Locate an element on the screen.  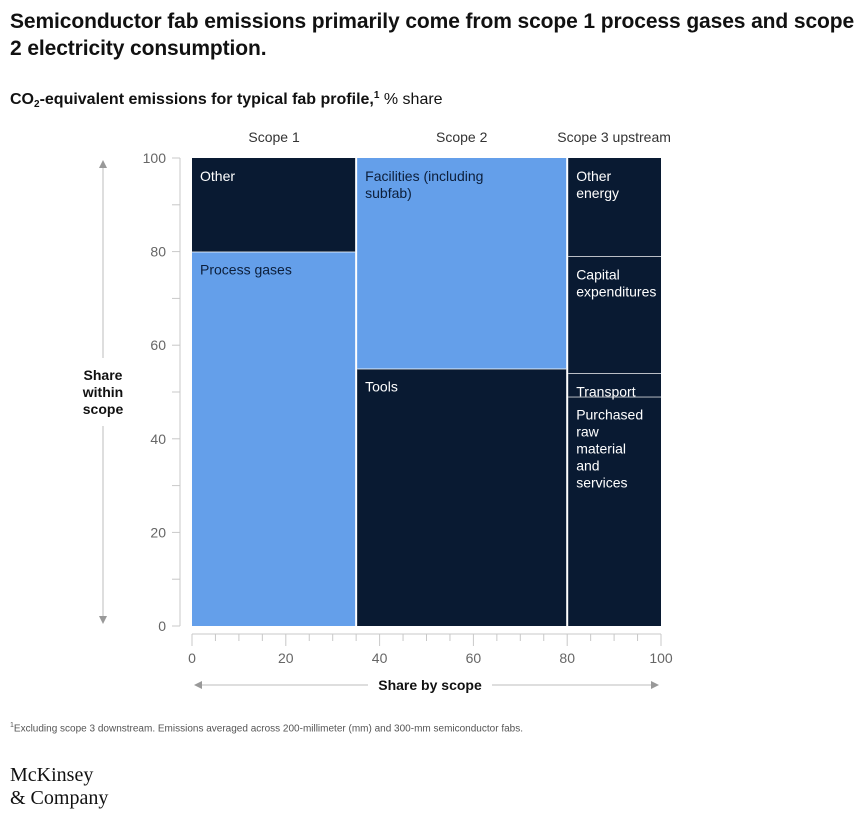
subtitle-co: CO is located at coordinates (22, 99).